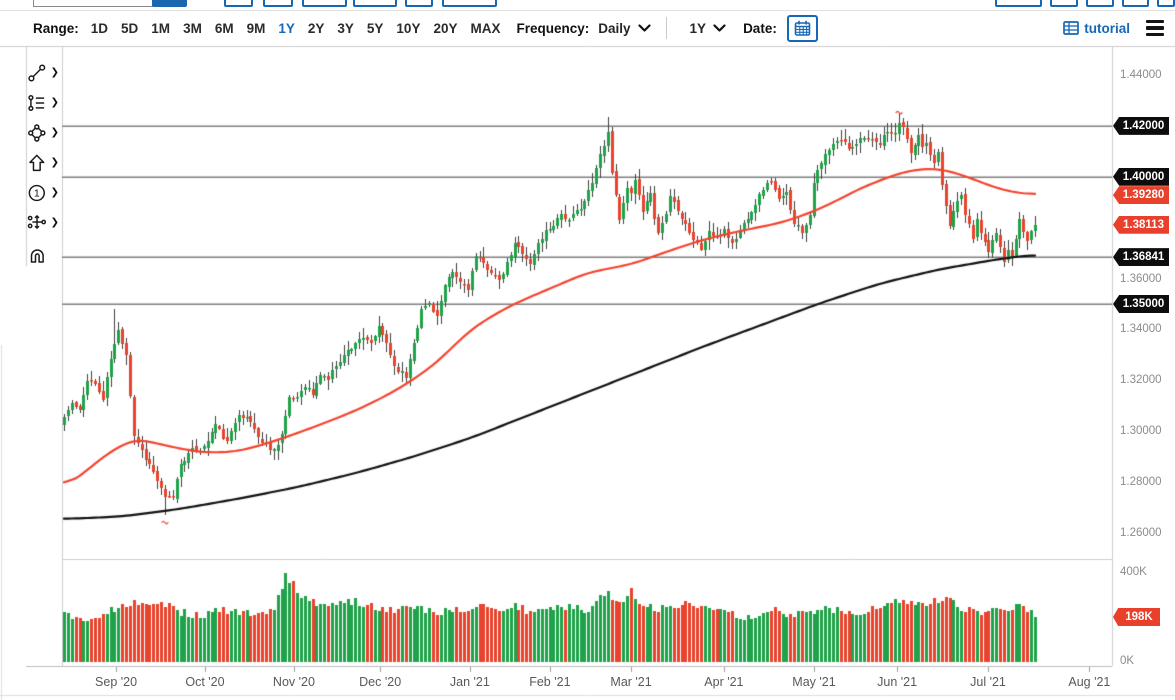  Describe the element at coordinates (192, 28) in the screenshot. I see `range-3m: 3M` at that location.